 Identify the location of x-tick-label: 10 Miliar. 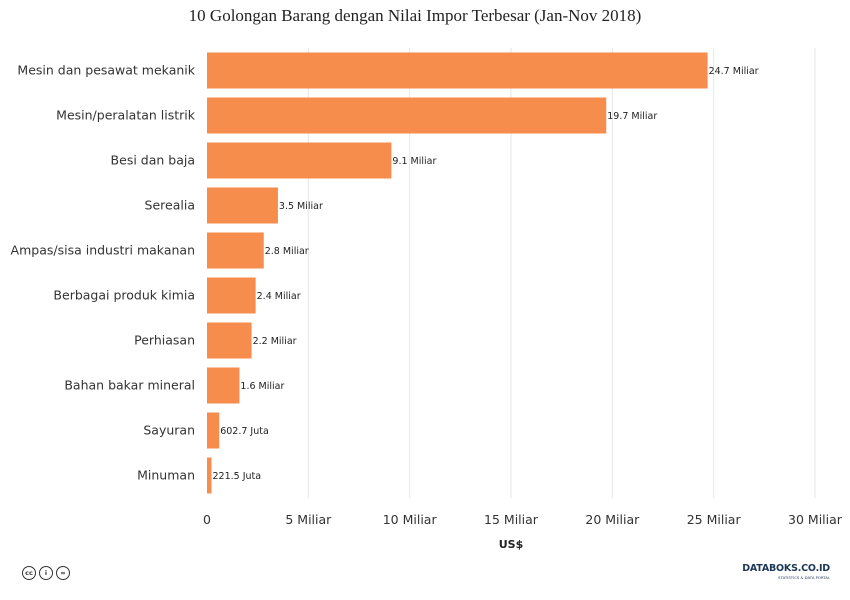
(410, 519).